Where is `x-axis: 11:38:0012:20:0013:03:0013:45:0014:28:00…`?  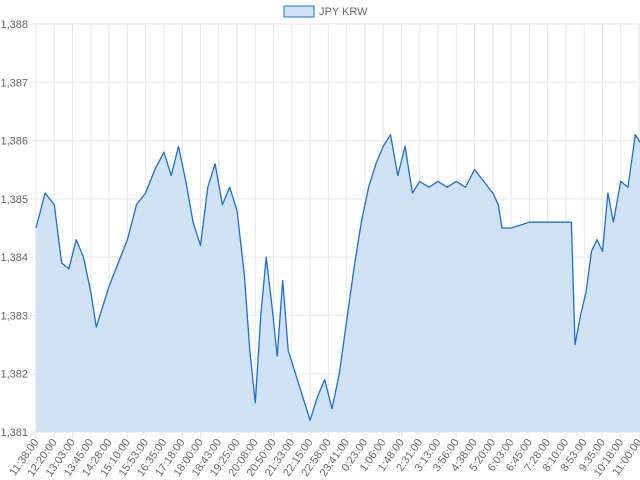 x-axis: 11:38:0012:20:0013:03:0013:45:0014:28:00… is located at coordinates (324, 458).